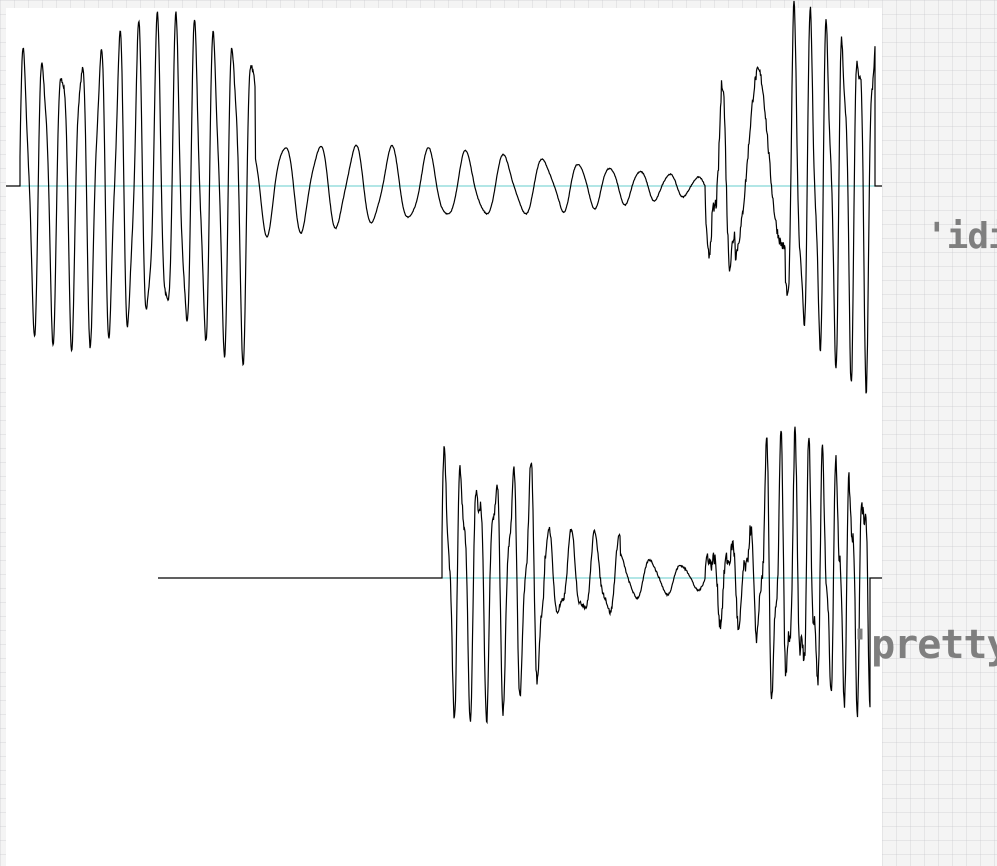 The height and width of the screenshot is (866, 997). I want to click on word-label-idi: 'idi', so click(961, 236).